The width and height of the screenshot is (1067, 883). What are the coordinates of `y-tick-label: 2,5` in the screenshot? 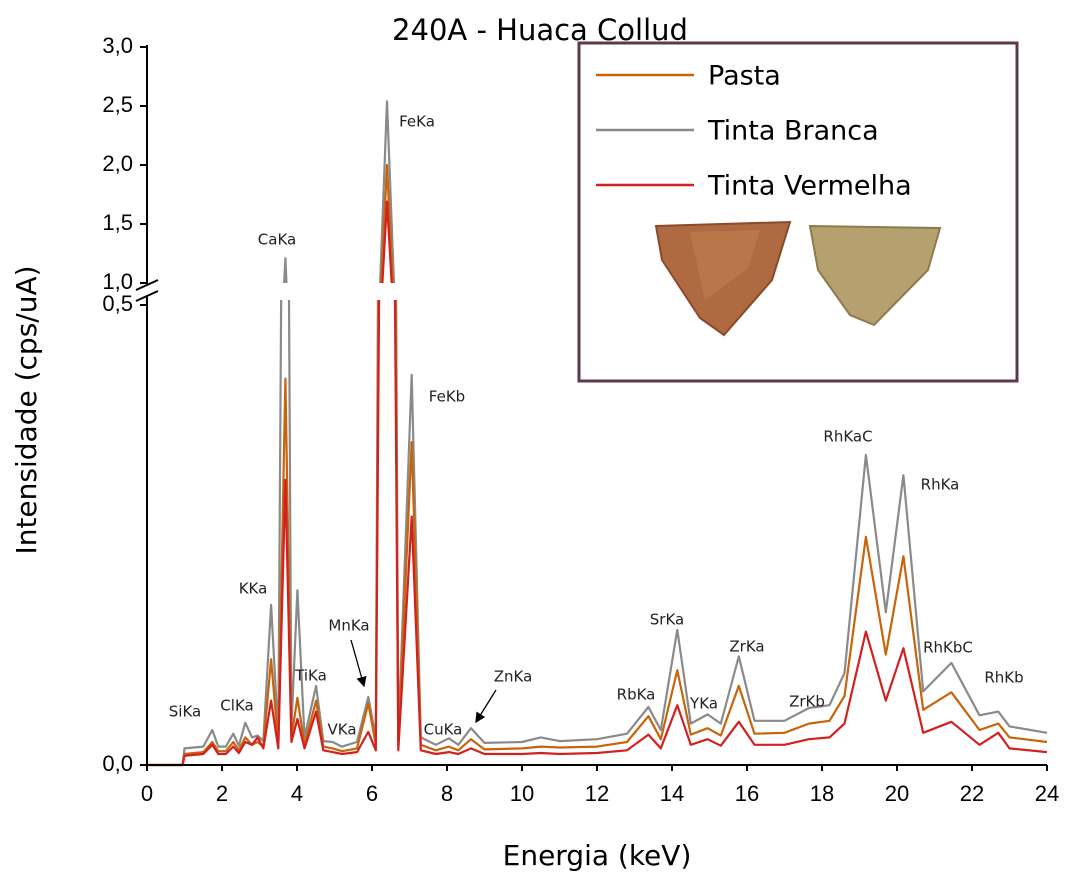 It's located at (117, 104).